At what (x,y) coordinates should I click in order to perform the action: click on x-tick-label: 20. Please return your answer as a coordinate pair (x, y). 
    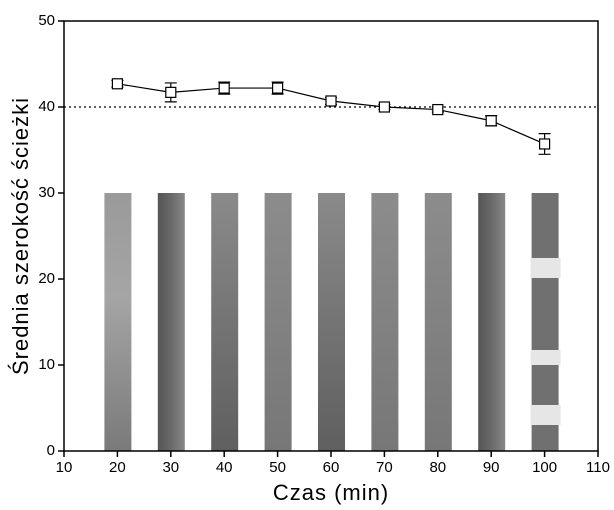
    Looking at the image, I should click on (117, 467).